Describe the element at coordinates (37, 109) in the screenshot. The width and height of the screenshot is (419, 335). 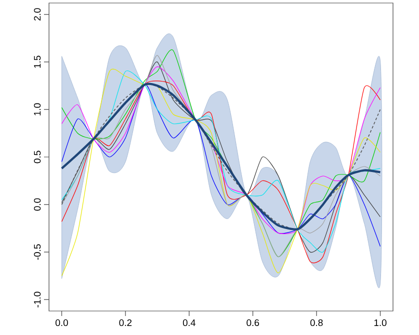
I see `y-tick-label: 1.0` at that location.